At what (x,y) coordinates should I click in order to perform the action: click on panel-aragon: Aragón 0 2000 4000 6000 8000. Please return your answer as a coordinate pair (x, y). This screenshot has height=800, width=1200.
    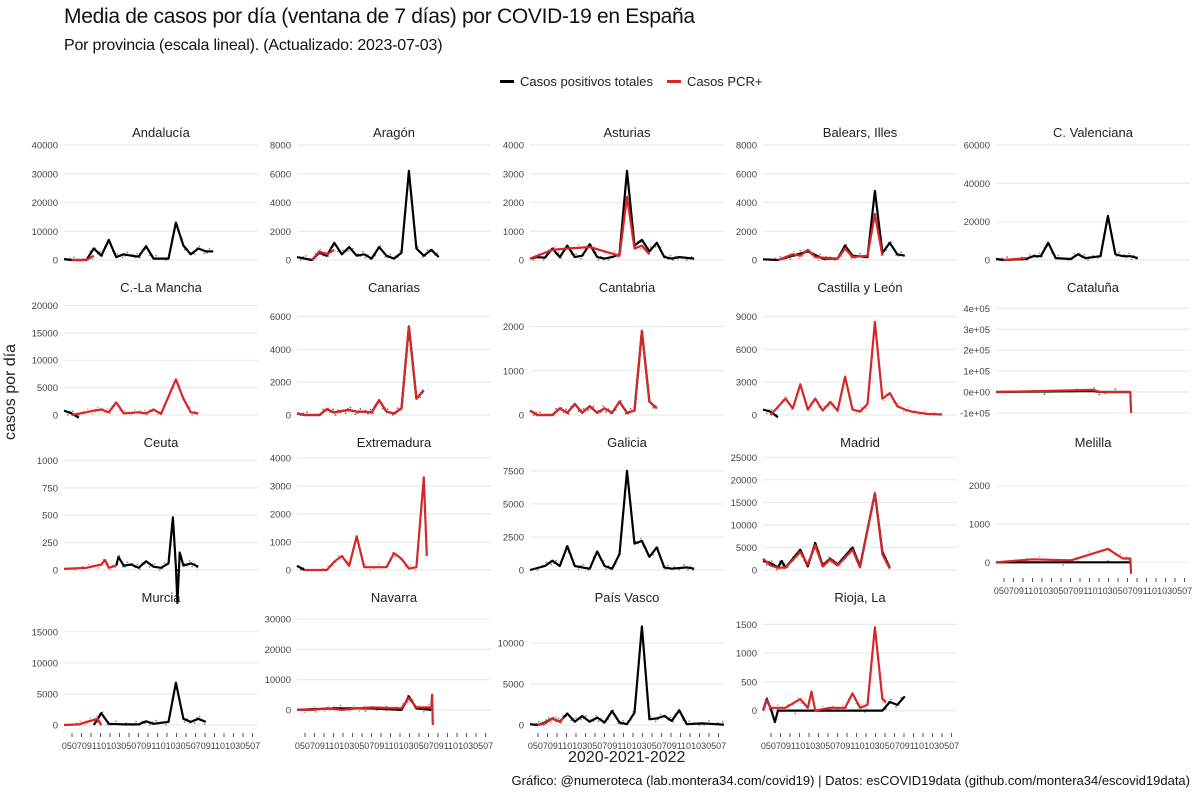
    Looking at the image, I should click on (380, 196).